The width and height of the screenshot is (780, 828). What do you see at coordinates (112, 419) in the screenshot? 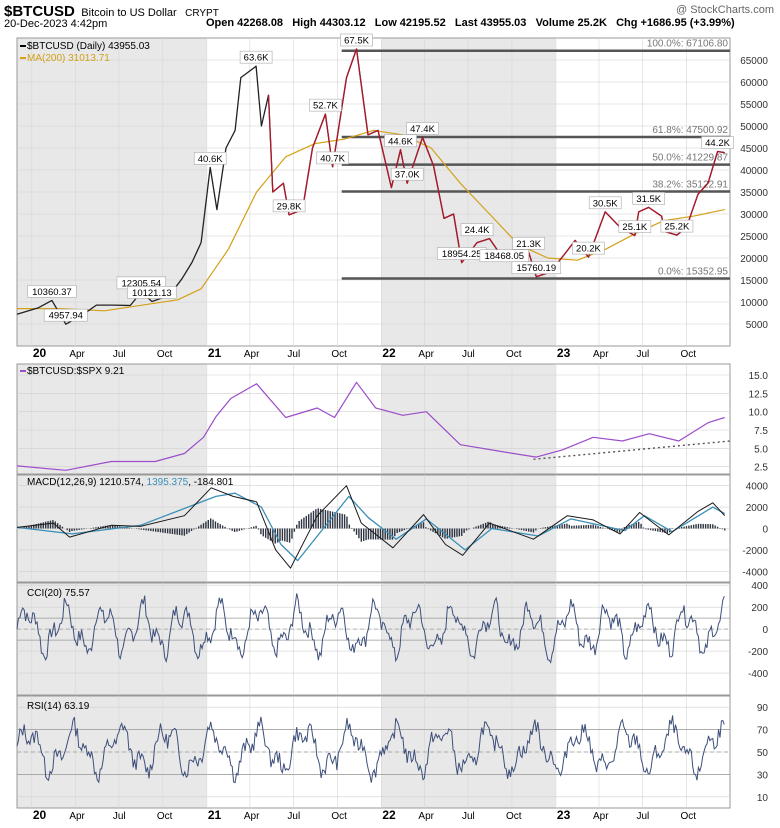
I see `year-shade-ratio` at bounding box center [112, 419].